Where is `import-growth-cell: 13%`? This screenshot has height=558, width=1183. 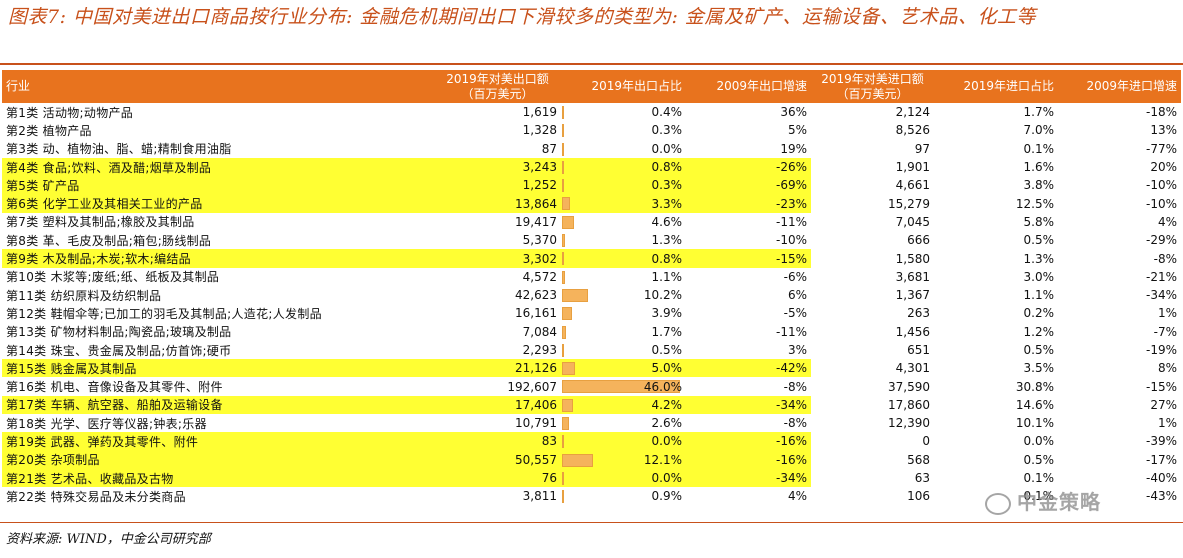
import-growth-cell: 13% is located at coordinates (1163, 130).